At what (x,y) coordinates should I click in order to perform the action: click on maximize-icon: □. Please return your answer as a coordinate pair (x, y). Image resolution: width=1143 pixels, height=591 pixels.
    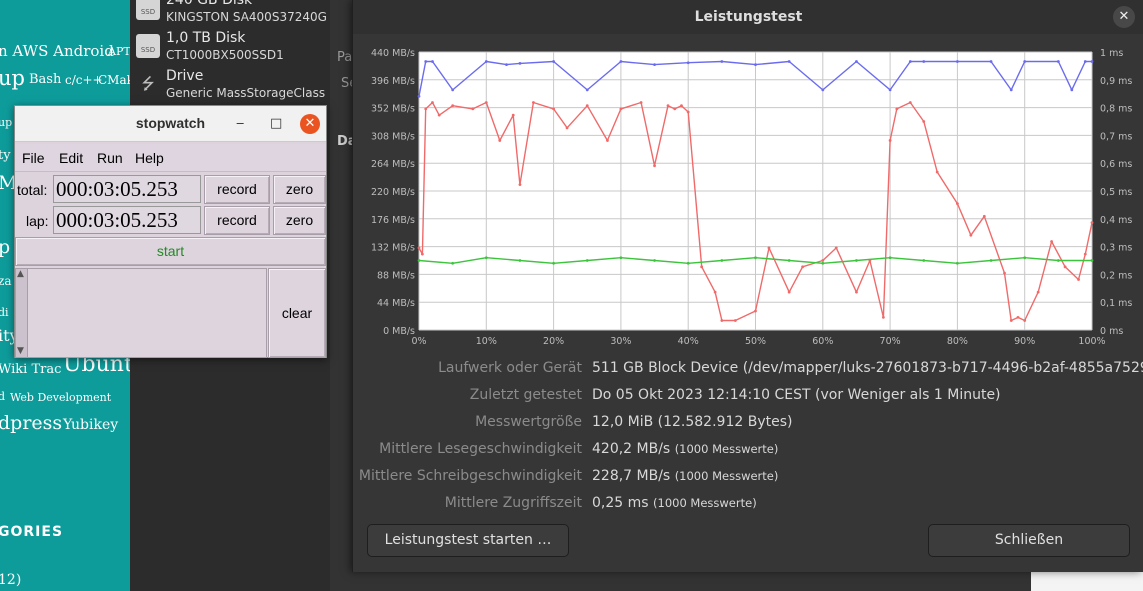
    Looking at the image, I should click on (276, 123).